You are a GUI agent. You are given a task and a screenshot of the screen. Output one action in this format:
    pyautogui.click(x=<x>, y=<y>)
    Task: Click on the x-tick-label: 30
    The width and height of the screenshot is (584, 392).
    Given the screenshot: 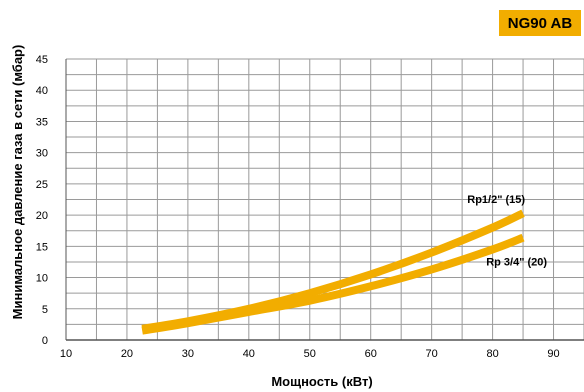 What is the action you would take?
    pyautogui.click(x=188, y=354)
    